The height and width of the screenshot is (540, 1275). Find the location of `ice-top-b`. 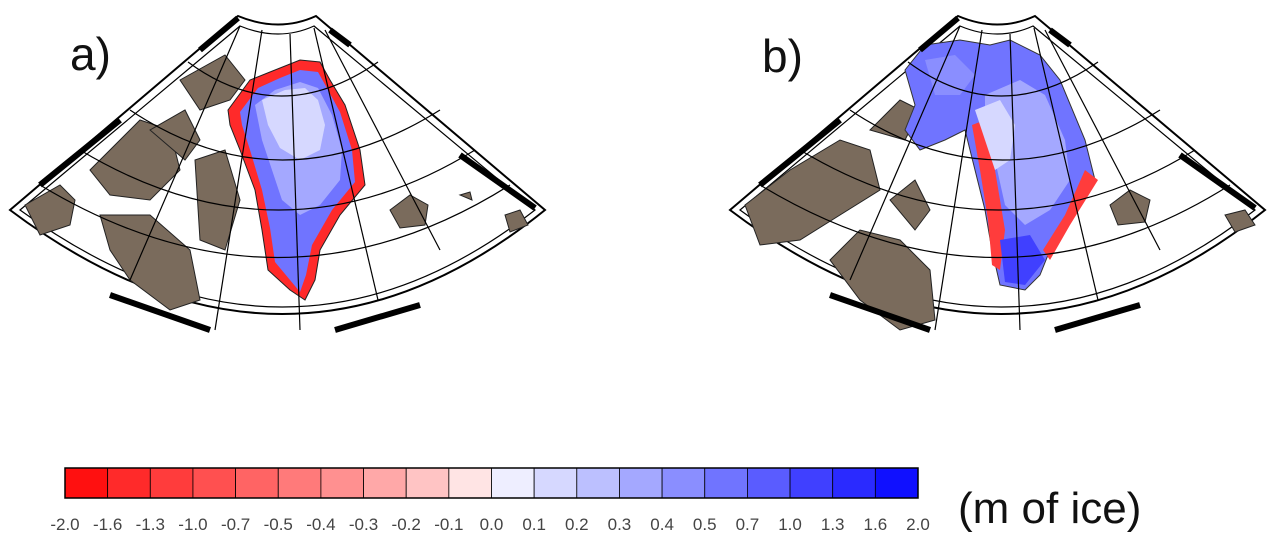

ice-top-b is located at coordinates (995, 135).